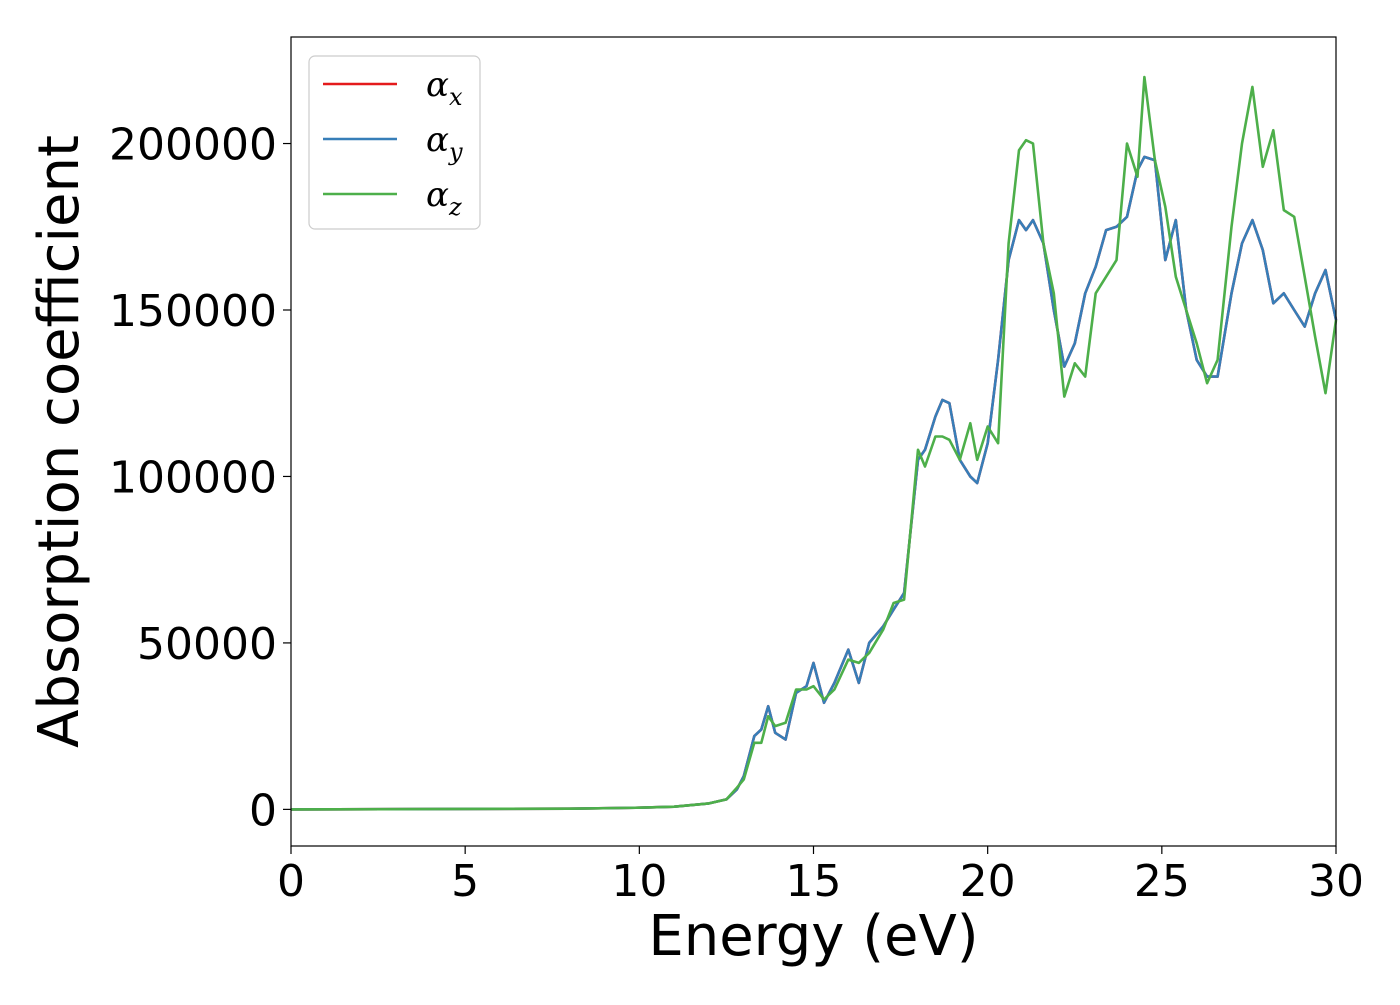 The height and width of the screenshot is (1005, 1400). I want to click on x-tick-label: 20, so click(988, 881).